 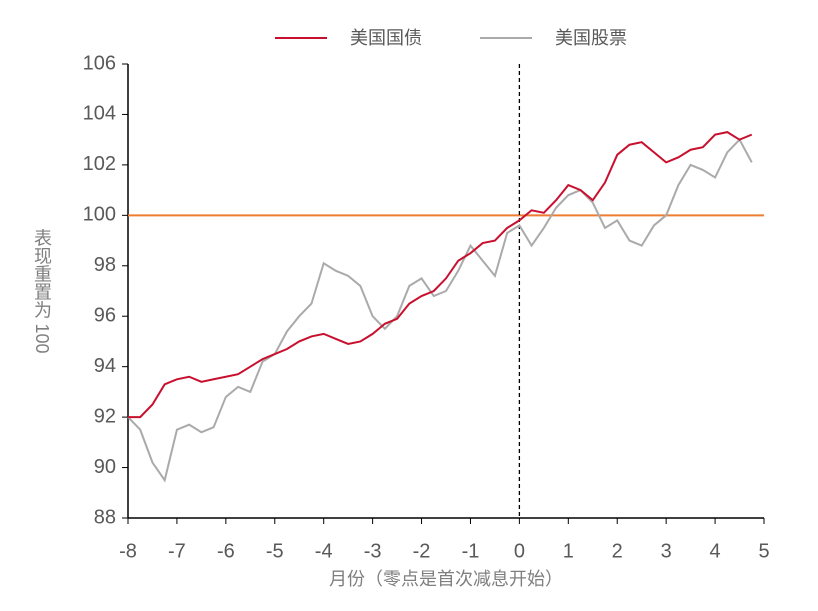 What do you see at coordinates (519, 551) in the screenshot?
I see `x-tick-label: 0` at bounding box center [519, 551].